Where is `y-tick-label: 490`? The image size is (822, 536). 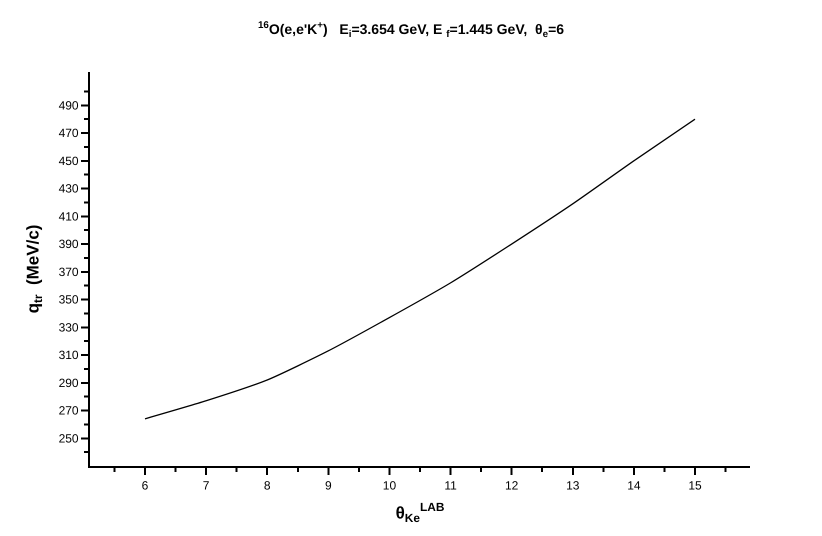 y-tick-label: 490 is located at coordinates (68, 105).